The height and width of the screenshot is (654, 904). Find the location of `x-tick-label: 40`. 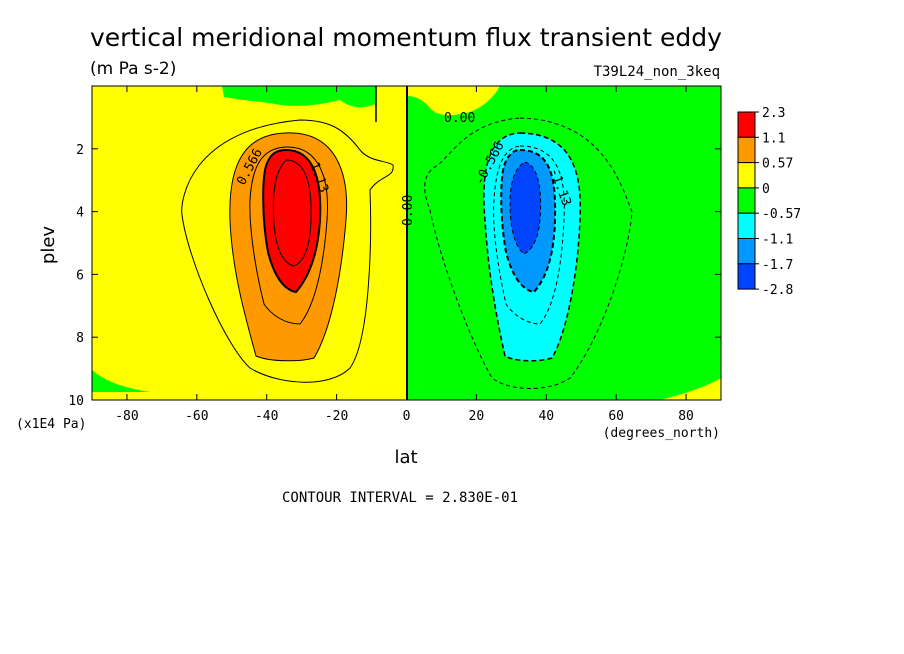

x-tick-label: 40 is located at coordinates (546, 416).